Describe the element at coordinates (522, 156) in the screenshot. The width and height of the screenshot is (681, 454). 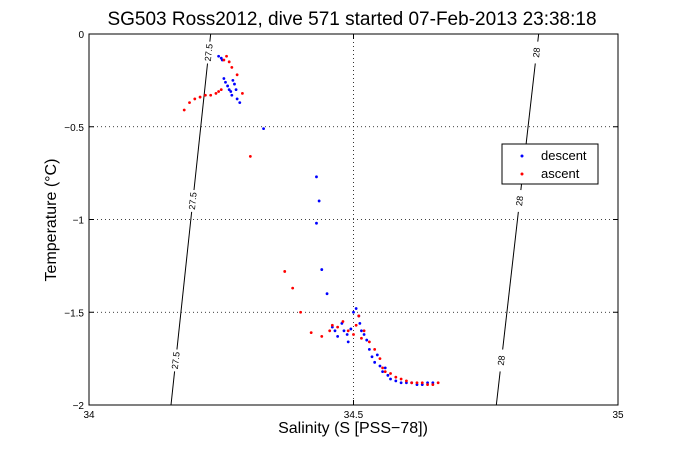
I see `legend-marker-descent` at that location.